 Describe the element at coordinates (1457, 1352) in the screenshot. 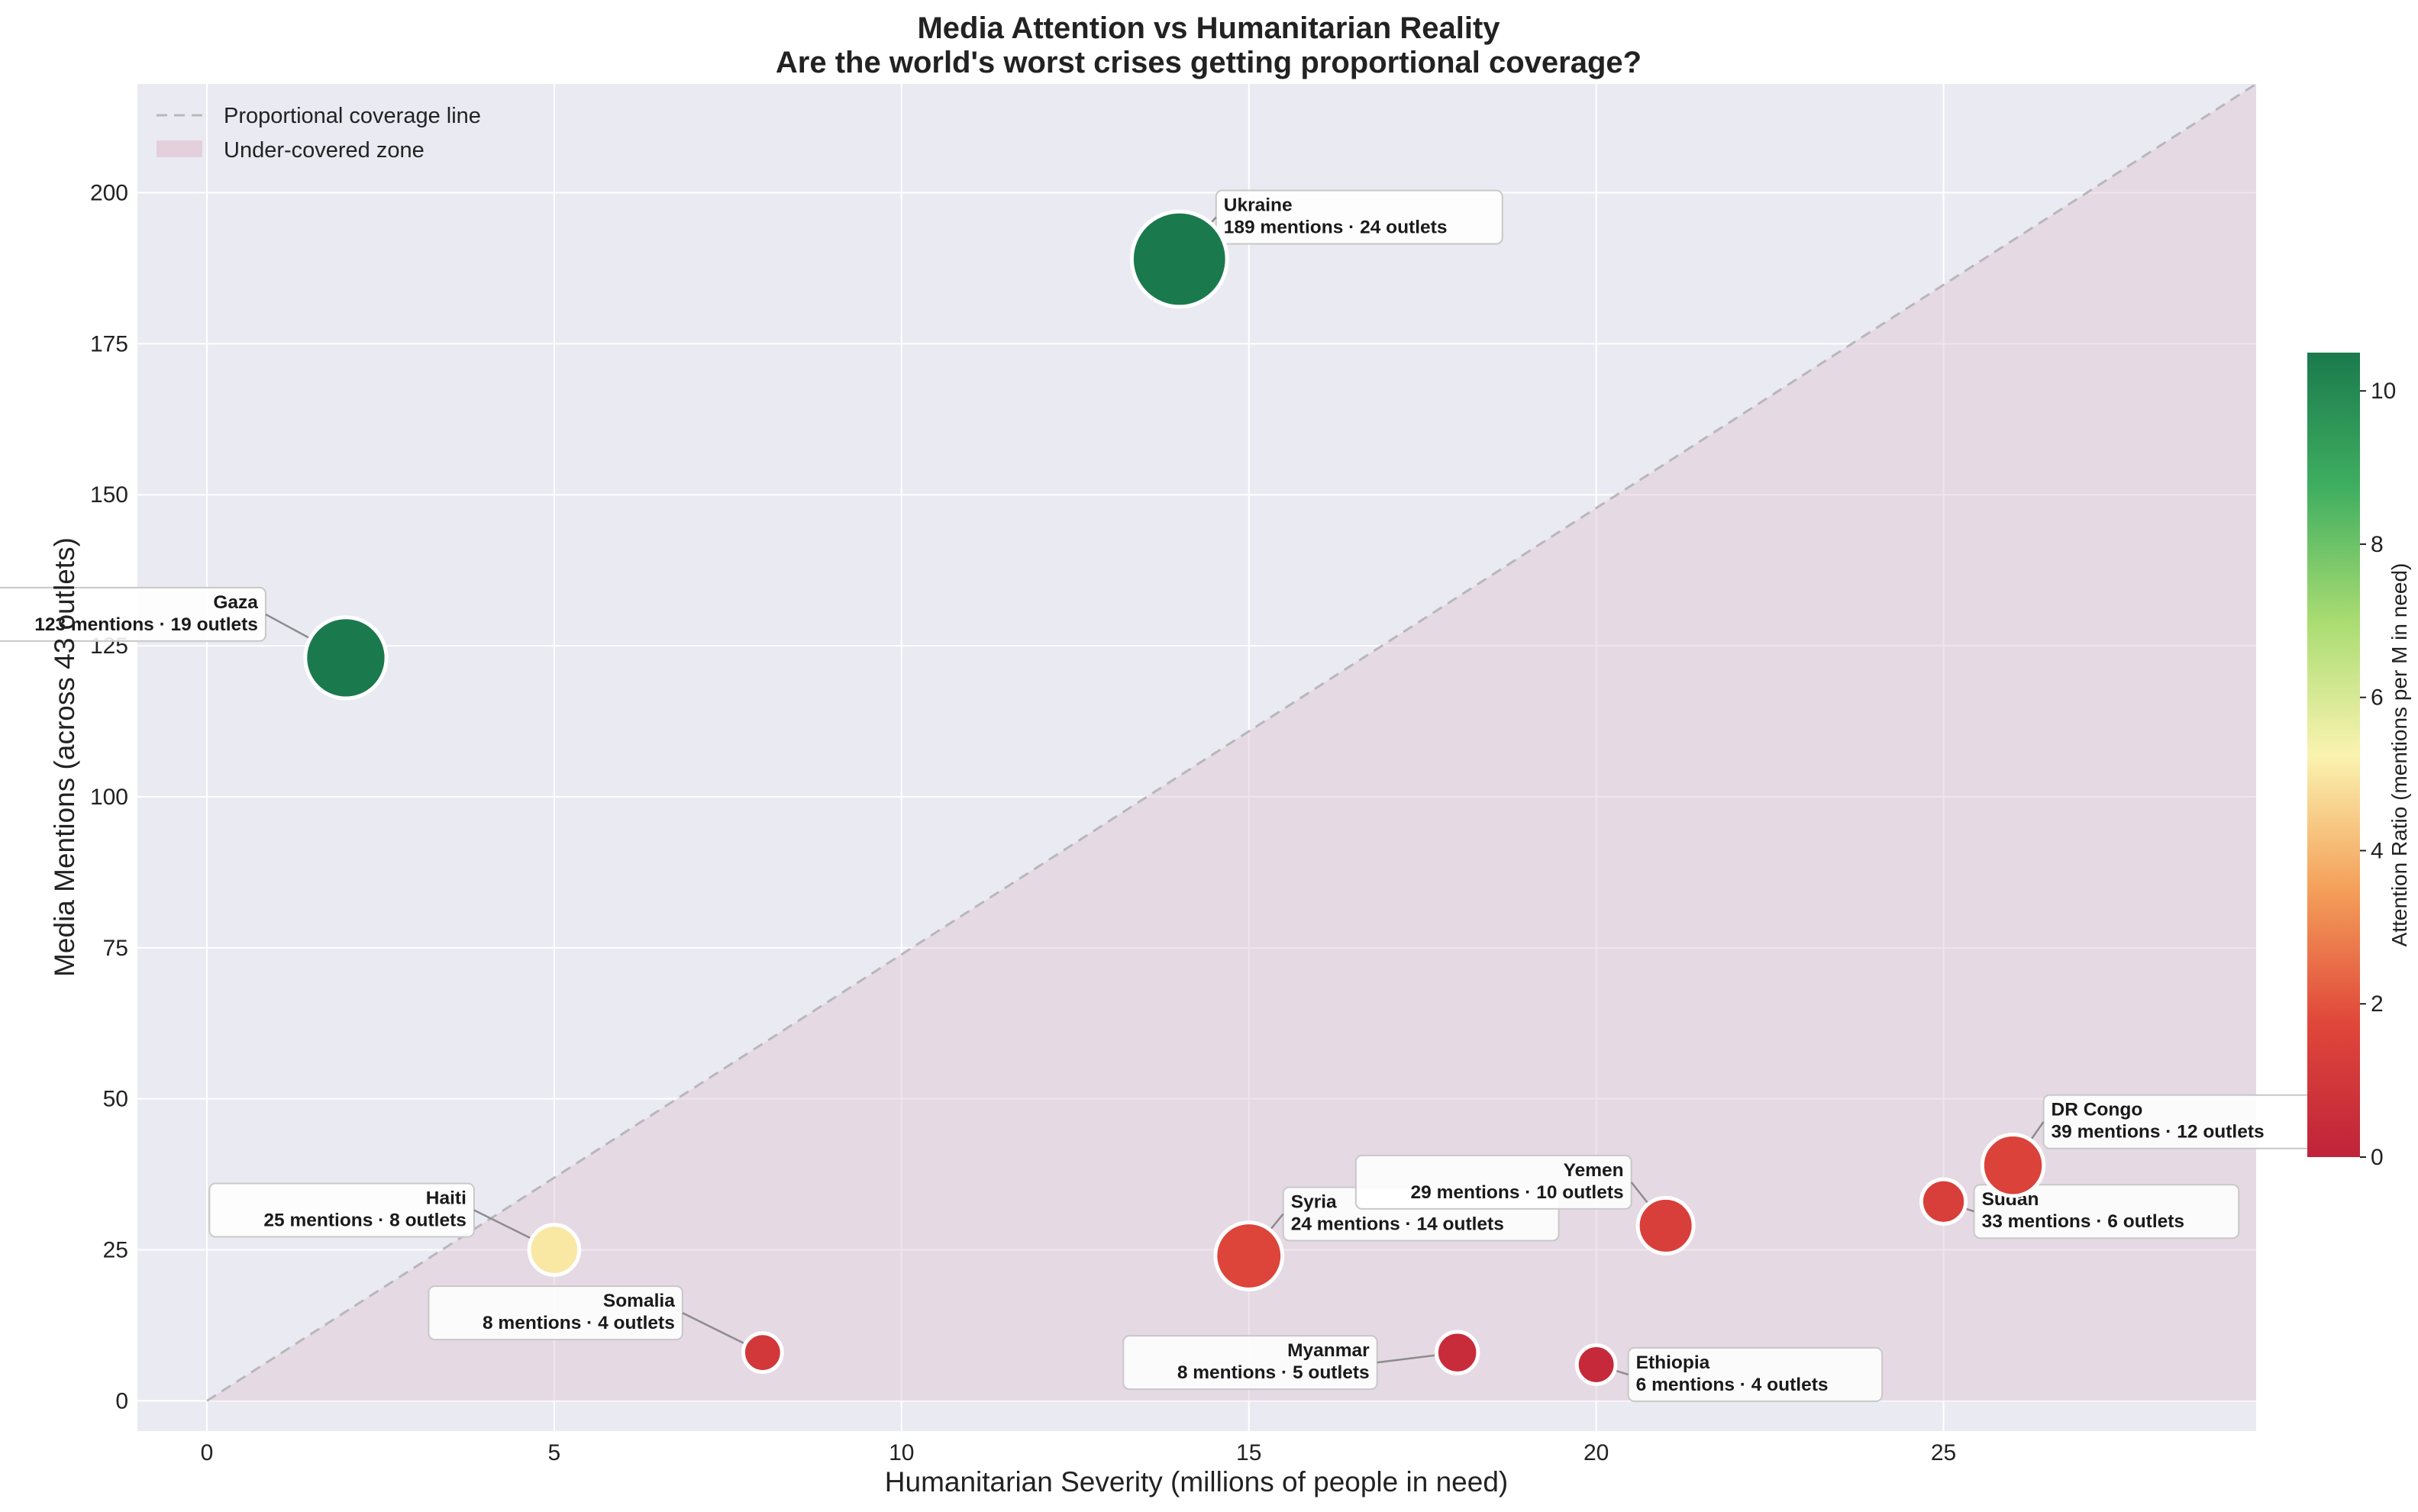

I see `point-myanmar` at that location.